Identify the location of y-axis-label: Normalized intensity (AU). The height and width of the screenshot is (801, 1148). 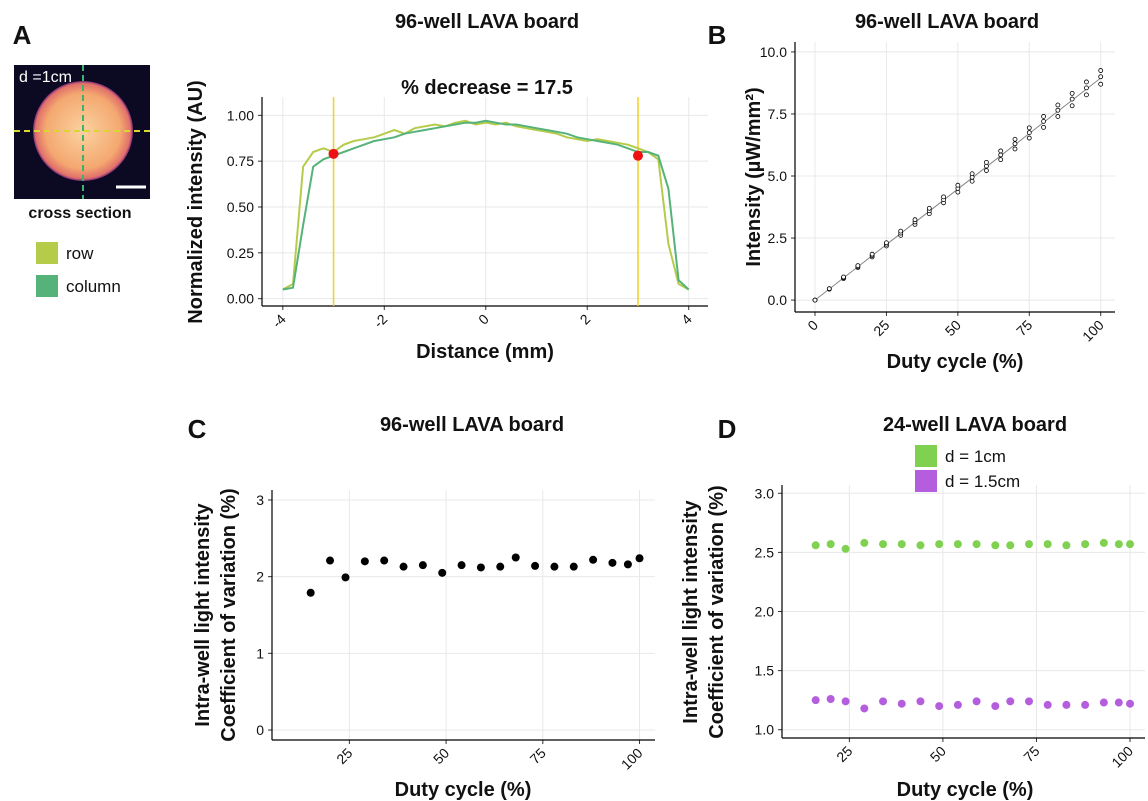
(196, 201).